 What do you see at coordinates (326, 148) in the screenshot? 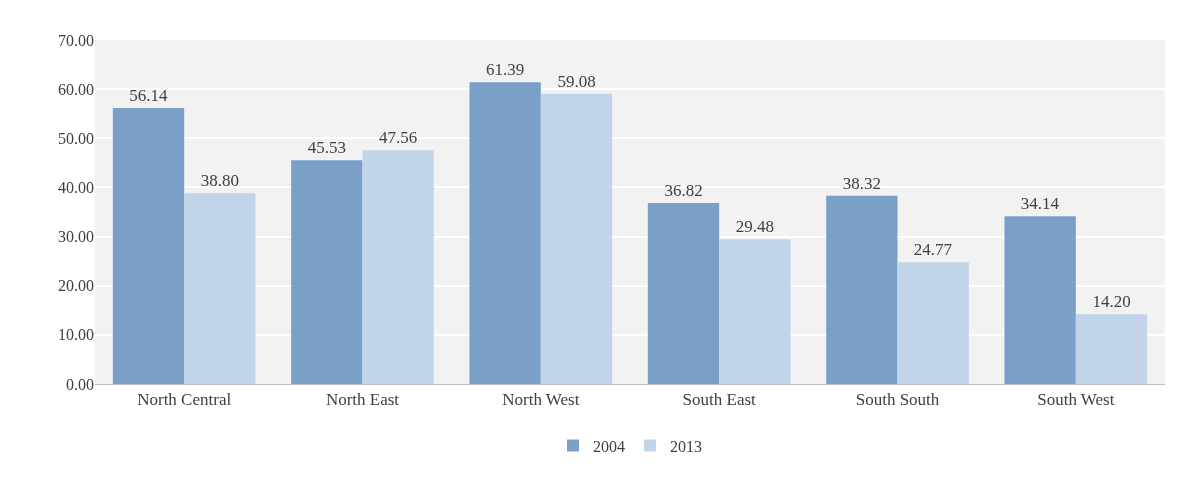
I see `data-label: 45.53` at bounding box center [326, 148].